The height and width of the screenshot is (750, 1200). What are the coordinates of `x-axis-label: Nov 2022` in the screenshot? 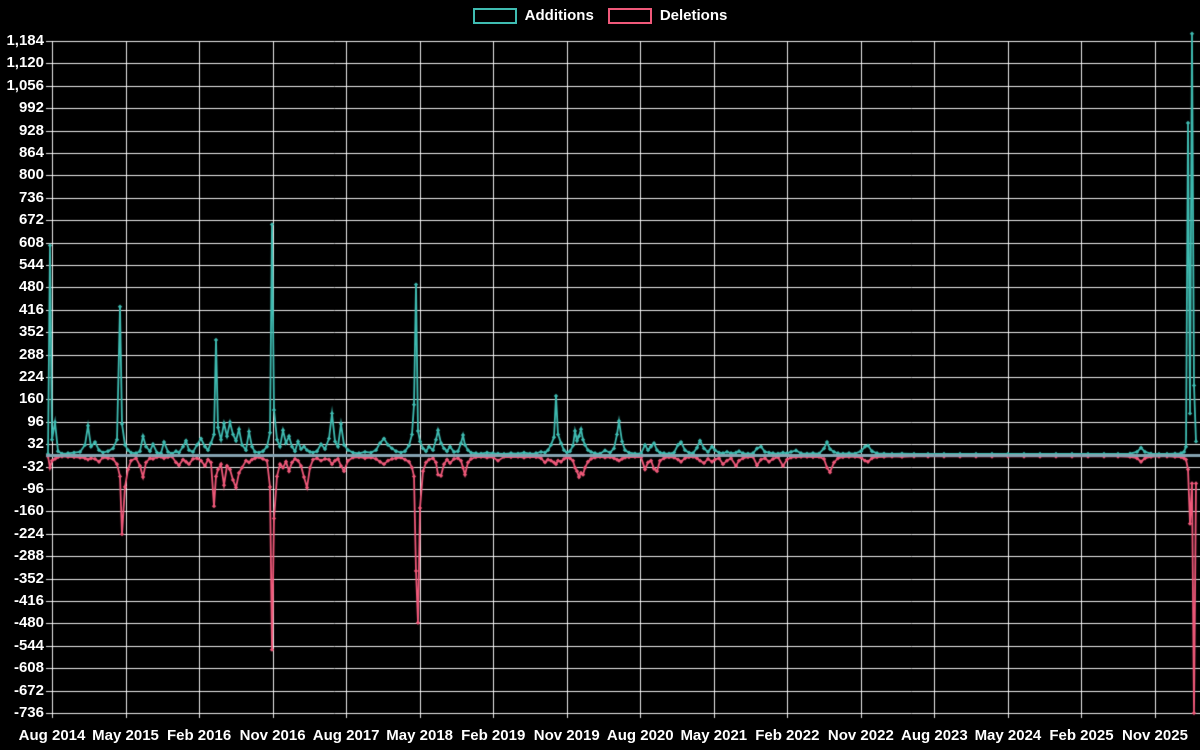 It's located at (860, 735).